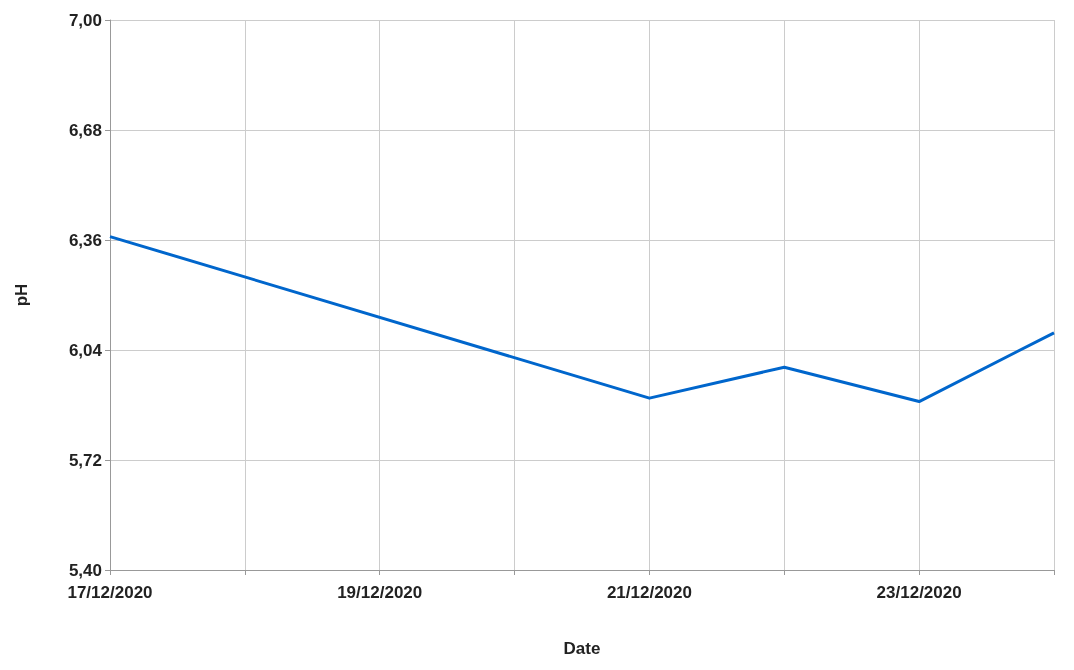 This screenshot has height=670, width=1074. I want to click on x-axis-title: Date, so click(582, 648).